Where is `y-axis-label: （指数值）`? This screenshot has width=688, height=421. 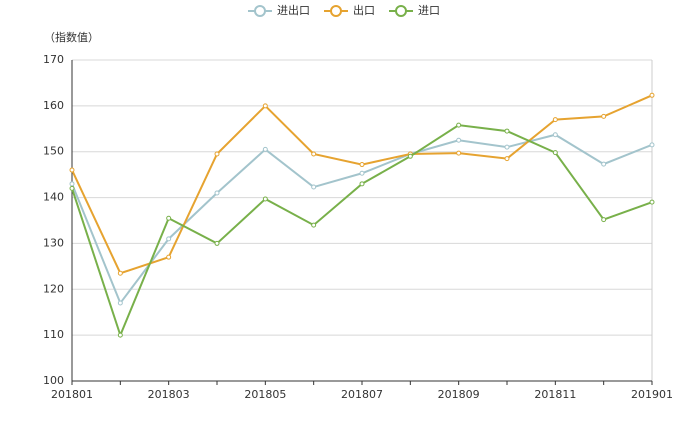 y-axis-label: （指数值） is located at coordinates (71, 37).